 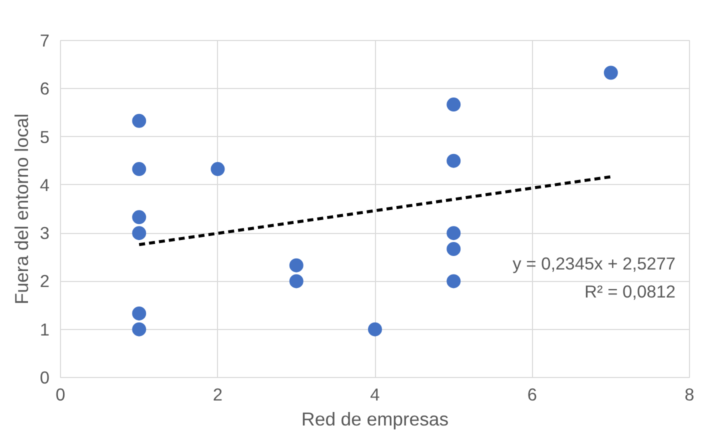 I want to click on x-axis-title: Red de empresas, so click(x=375, y=419).